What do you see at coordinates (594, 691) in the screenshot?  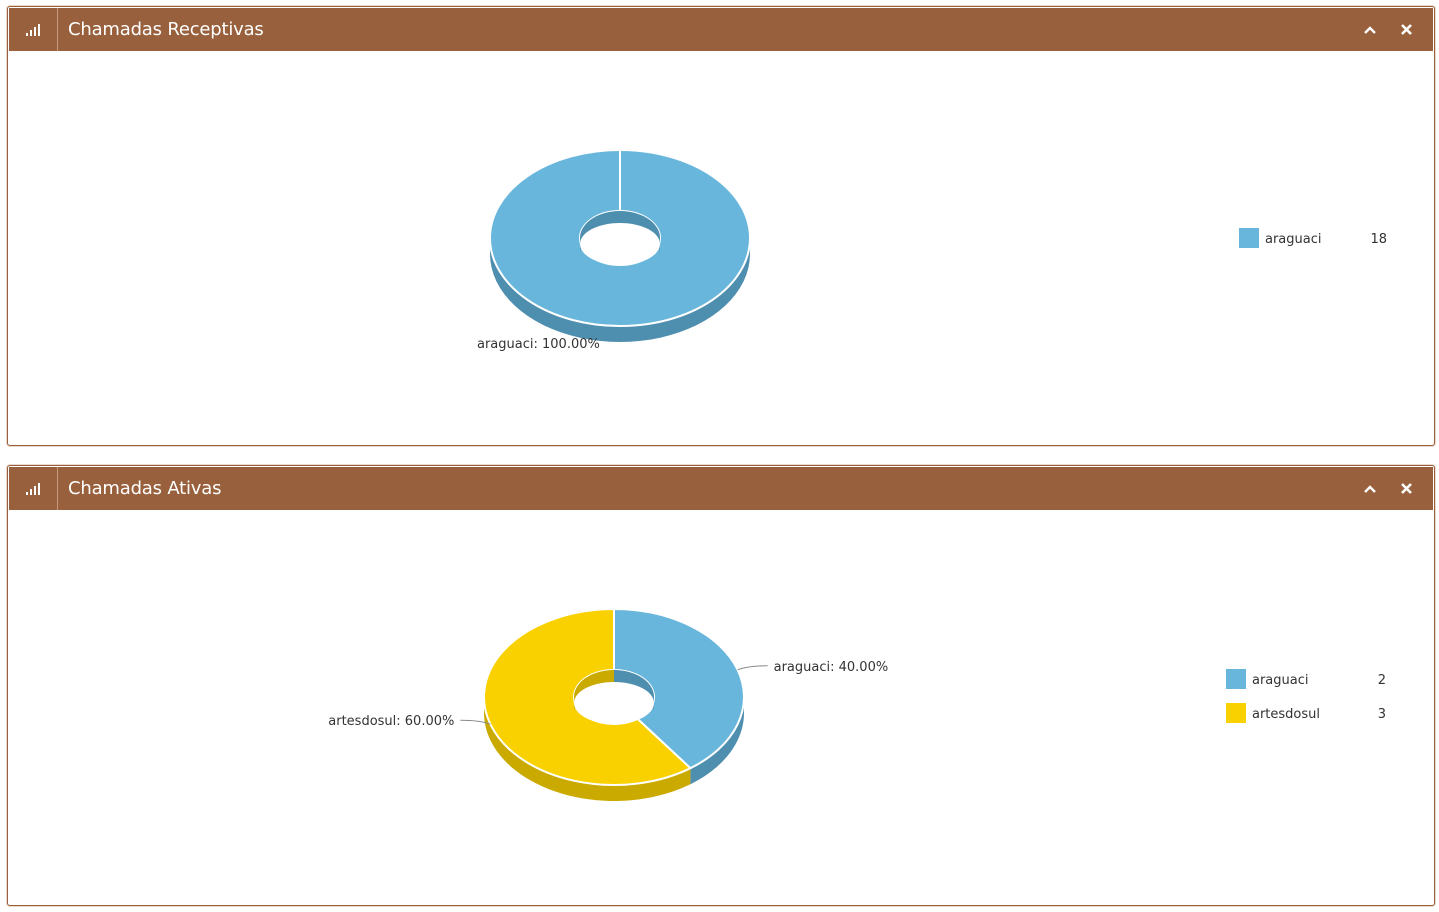 I see `hole-wall-artesdosul` at bounding box center [594, 691].